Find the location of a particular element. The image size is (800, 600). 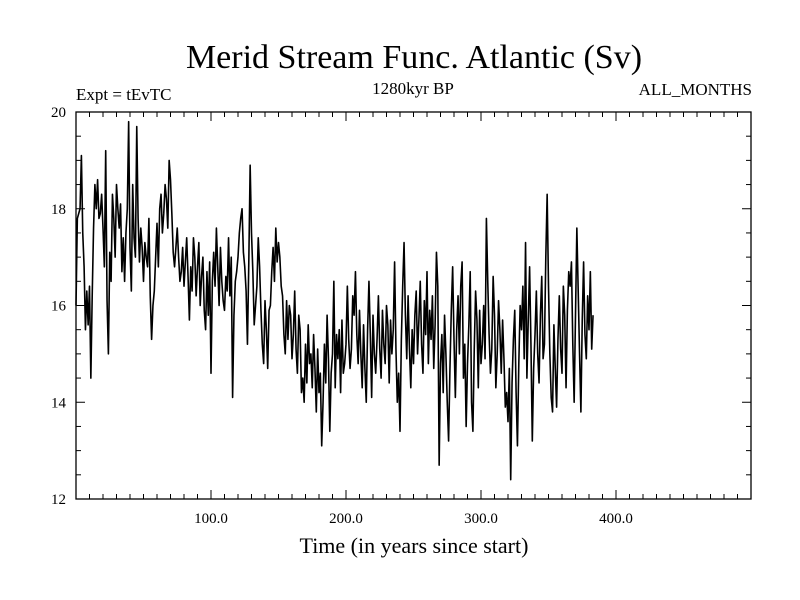

y-tick-label: 14 is located at coordinates (59, 403).